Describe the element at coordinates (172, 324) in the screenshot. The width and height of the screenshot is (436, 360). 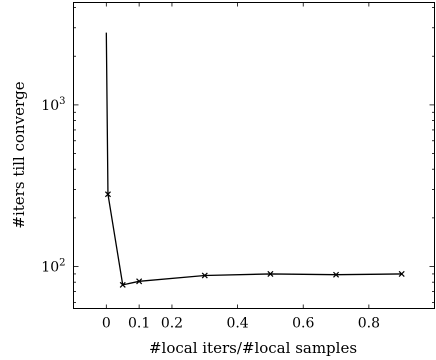
I see `x-tick-label: 0.2` at that location.